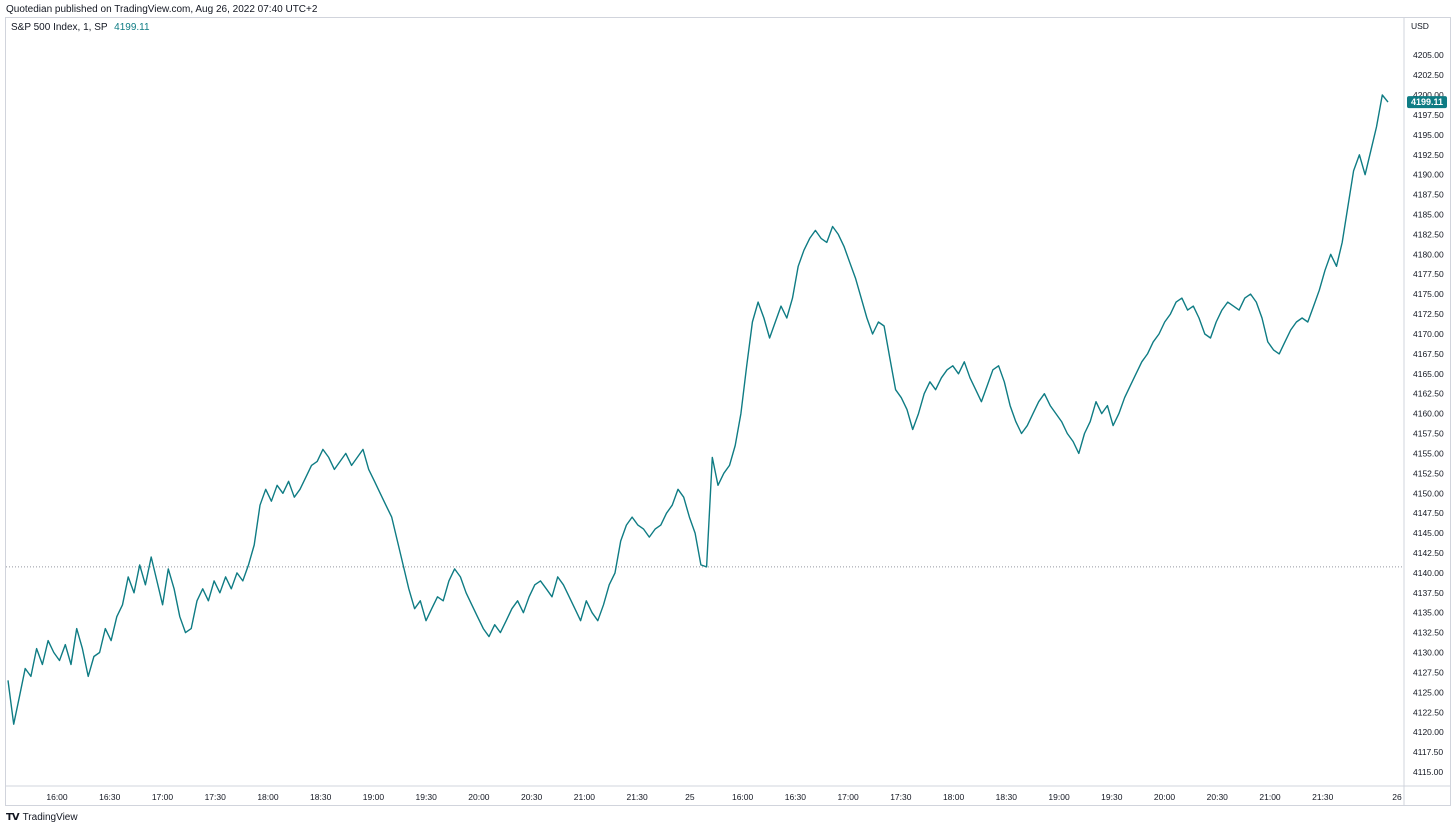  I want to click on y-tick-label: 4142.50, so click(1428, 553).